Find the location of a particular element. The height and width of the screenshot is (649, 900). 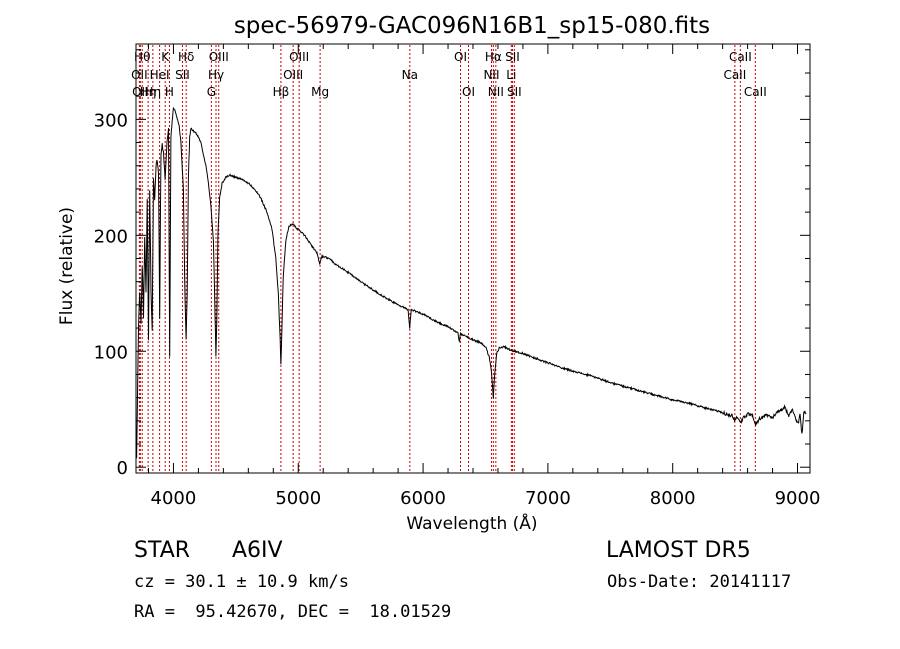

spectral-line-label: Hγ is located at coordinates (216, 75).